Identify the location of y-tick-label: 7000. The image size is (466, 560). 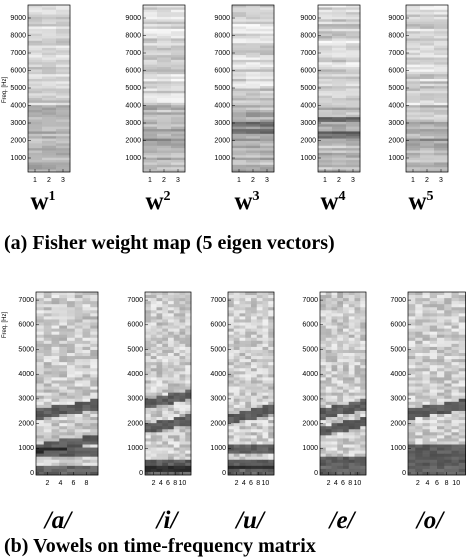
(135, 300).